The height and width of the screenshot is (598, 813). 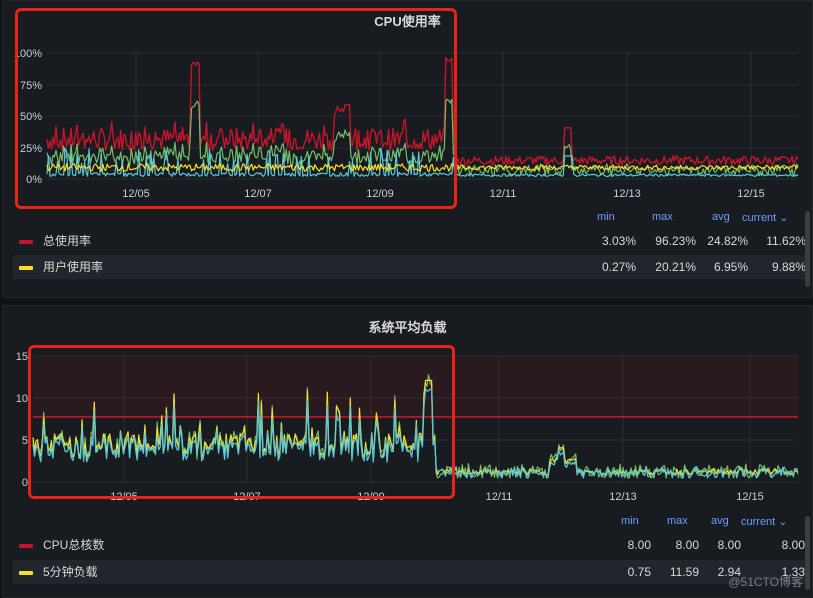 What do you see at coordinates (22, 399) in the screenshot?
I see `y-tick-label: 10` at bounding box center [22, 399].